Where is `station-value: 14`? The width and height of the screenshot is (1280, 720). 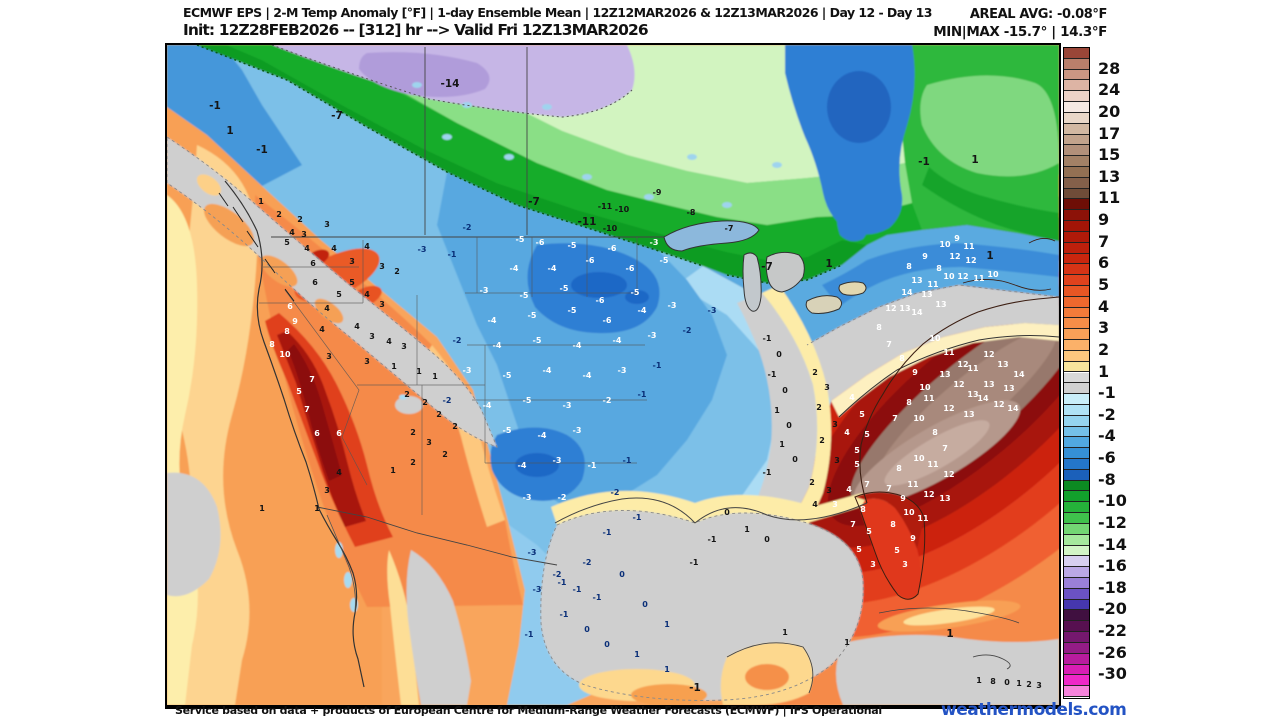
station-value: 14 is located at coordinates (1019, 374).